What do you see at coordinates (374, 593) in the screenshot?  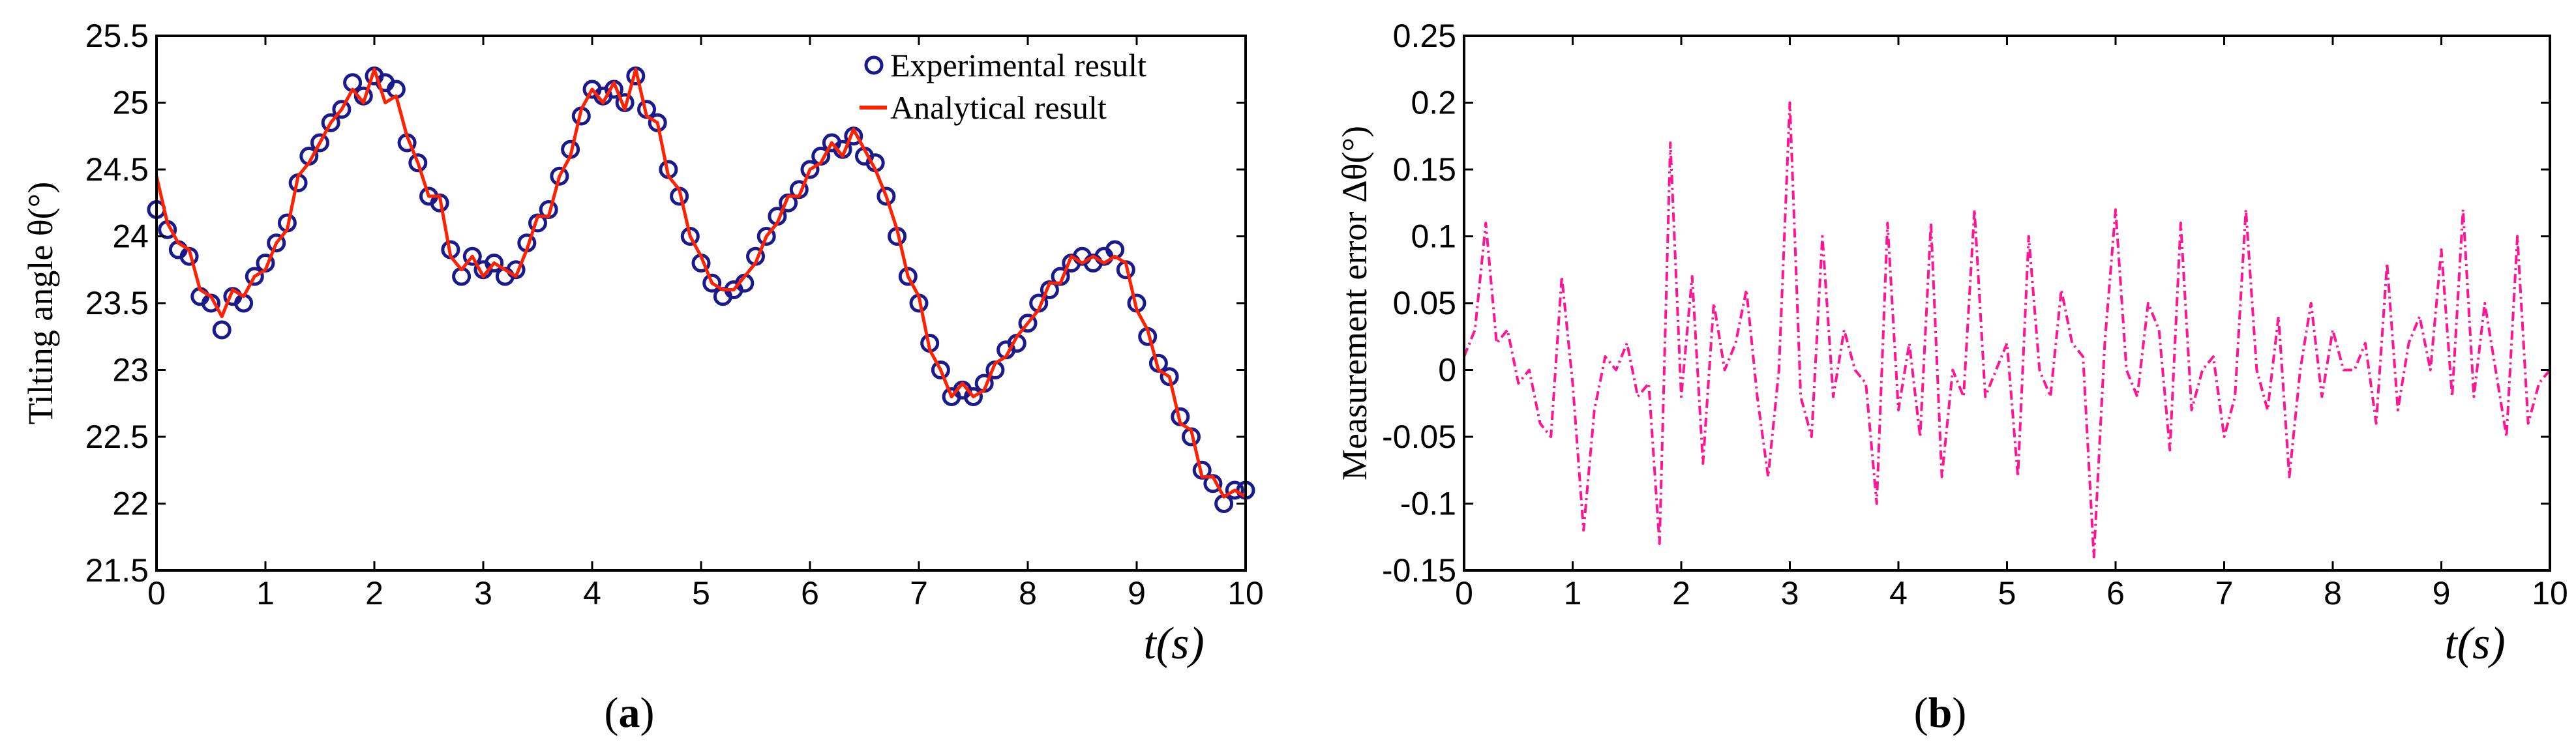 I see `a-x-tick-label: 2` at bounding box center [374, 593].